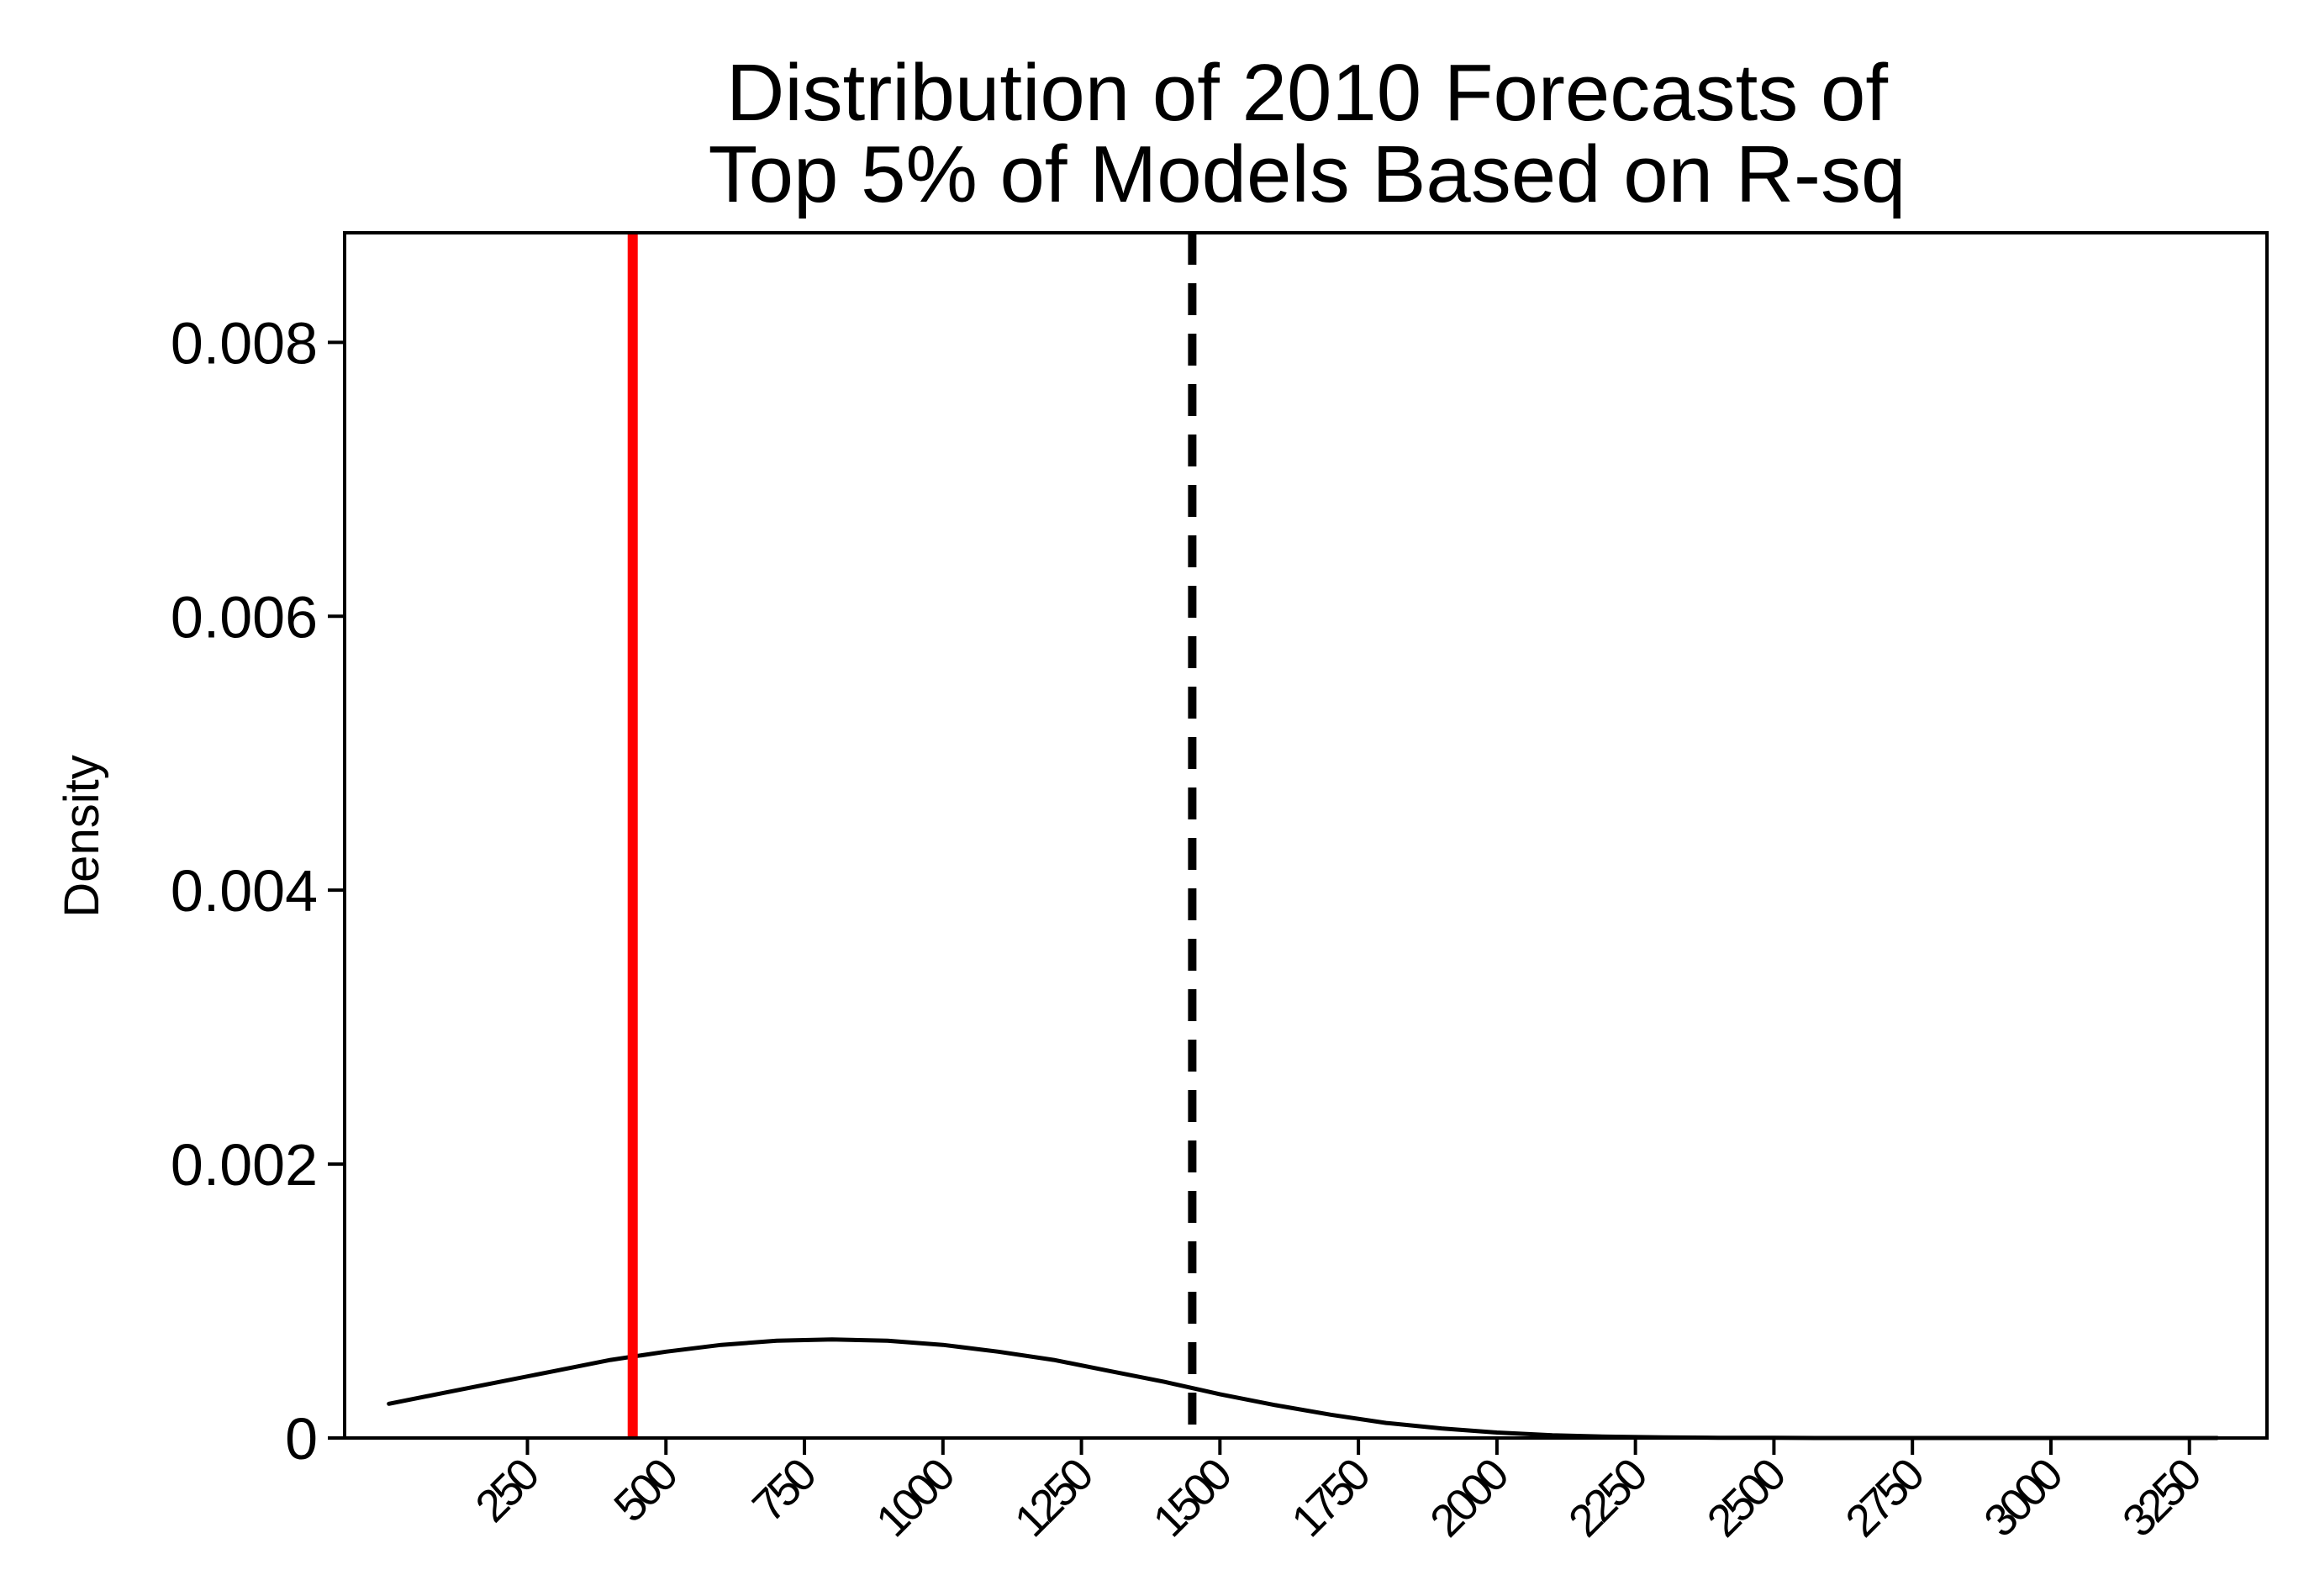 The image size is (2309, 1596). What do you see at coordinates (1192, 1498) in the screenshot?
I see `x-tick-label: 1500` at bounding box center [1192, 1498].